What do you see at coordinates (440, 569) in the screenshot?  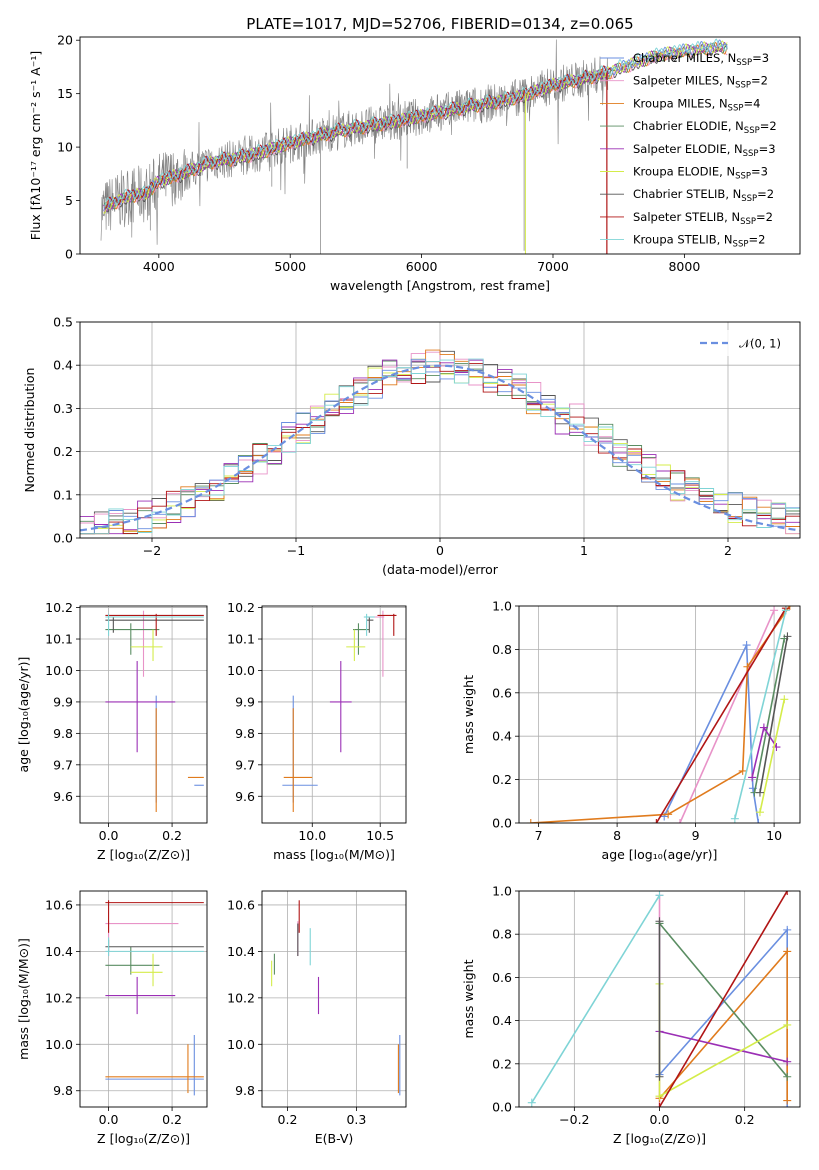 I see `x-axis-label: (data-model)/error` at bounding box center [440, 569].